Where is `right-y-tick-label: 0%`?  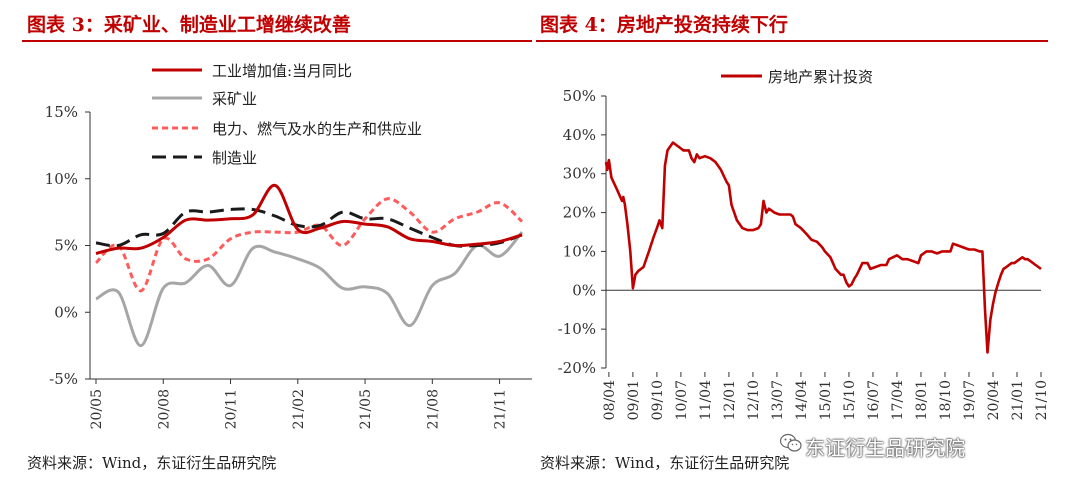
right-y-tick-label: 0% is located at coordinates (584, 290).